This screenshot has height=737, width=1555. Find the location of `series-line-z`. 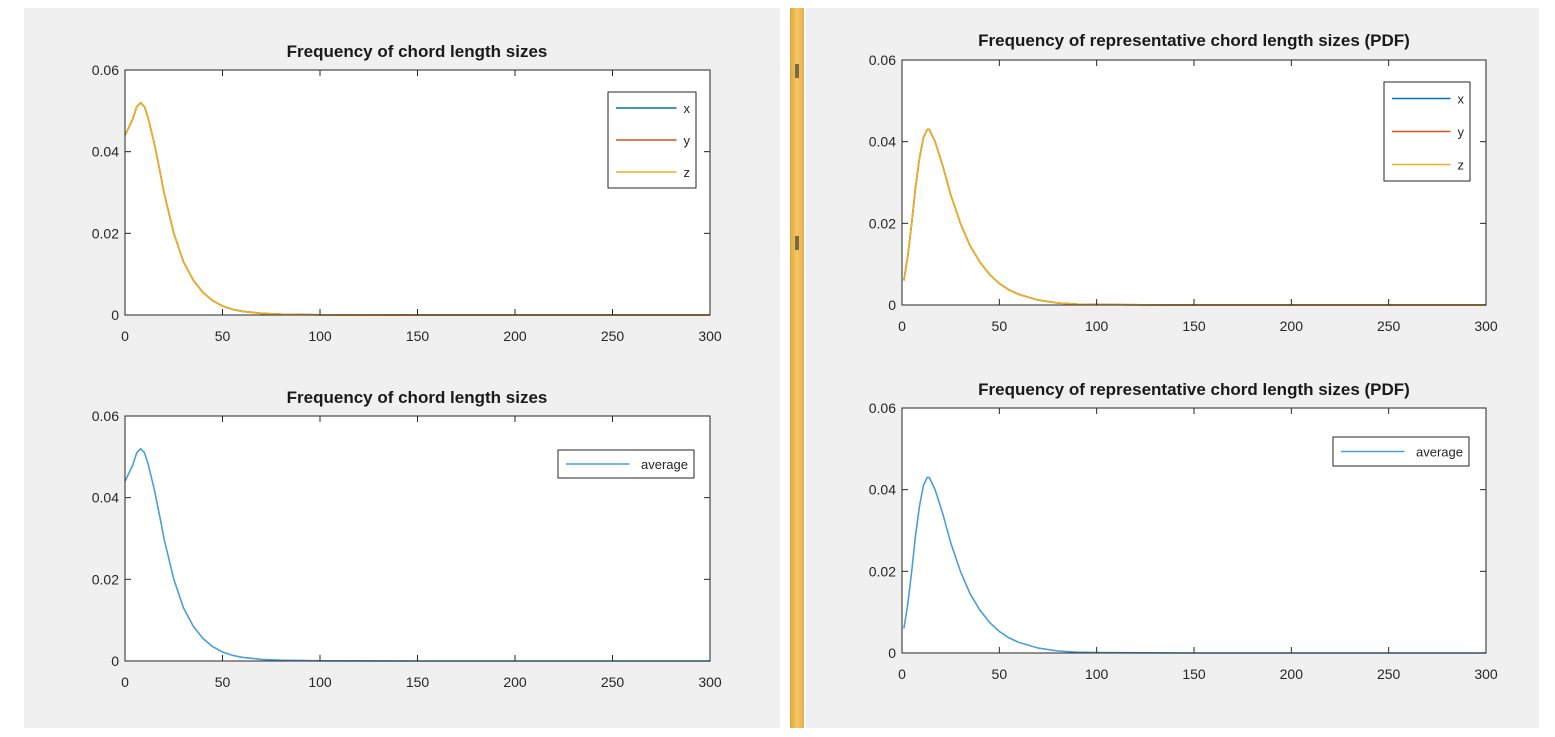

series-line-z is located at coordinates (1194, 217).